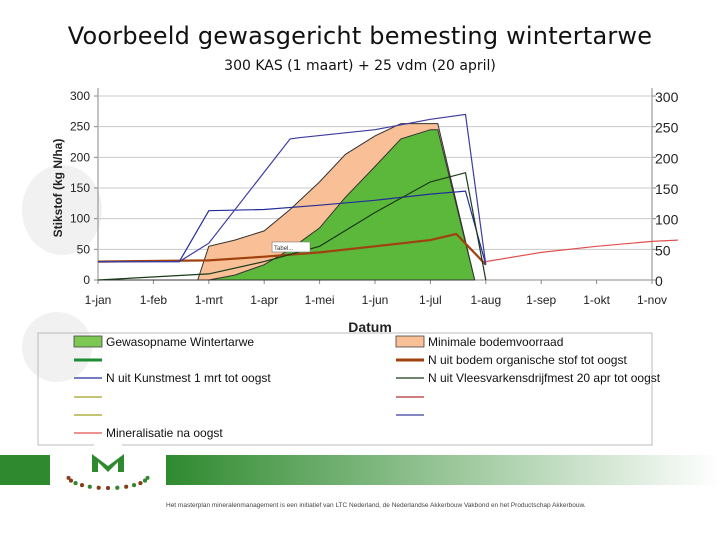  Describe the element at coordinates (667, 128) in the screenshot. I see `y-tick-label-right: 250` at that location.